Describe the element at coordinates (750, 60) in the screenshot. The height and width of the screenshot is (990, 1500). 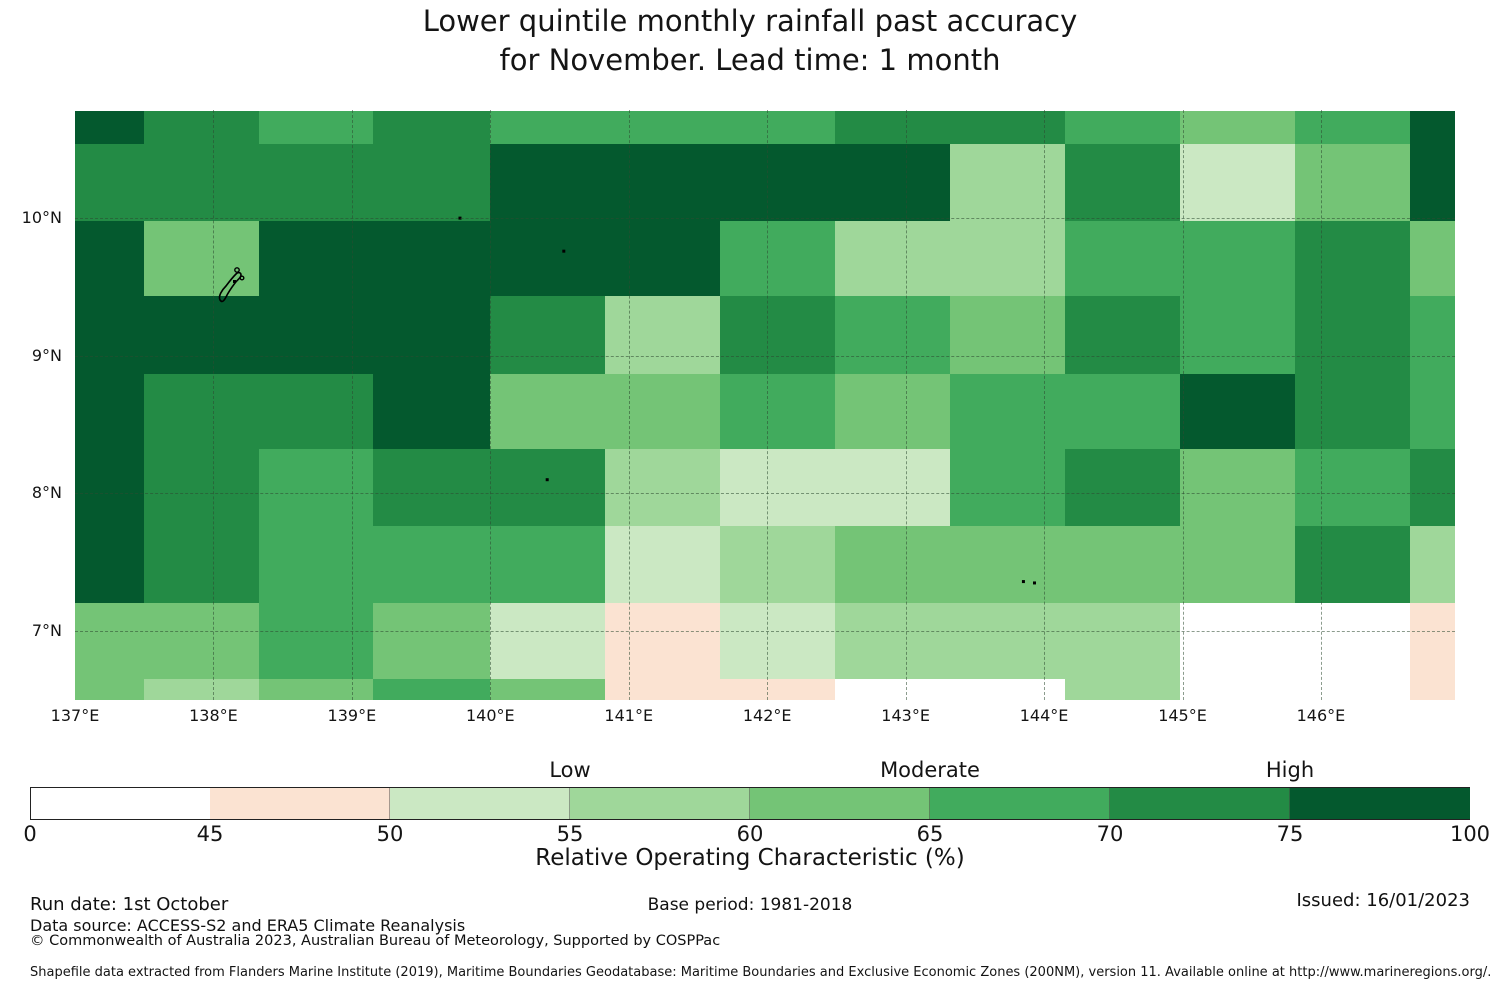
I see `chart-title-line2: for November. Lead time: 1 month` at that location.